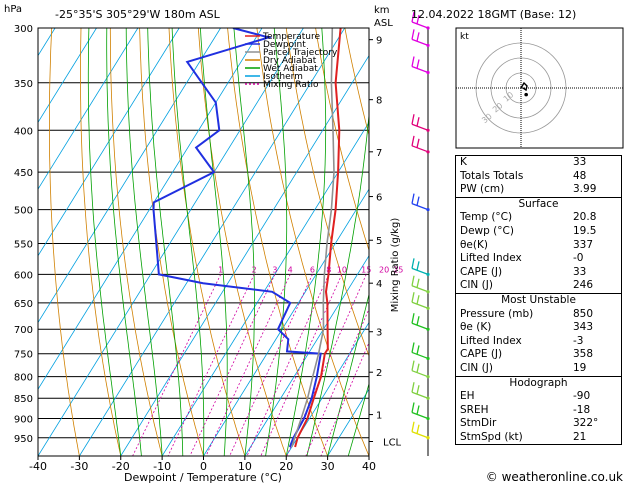  I want to click on stat-row: StmSpd (kt)21, so click(538, 438).